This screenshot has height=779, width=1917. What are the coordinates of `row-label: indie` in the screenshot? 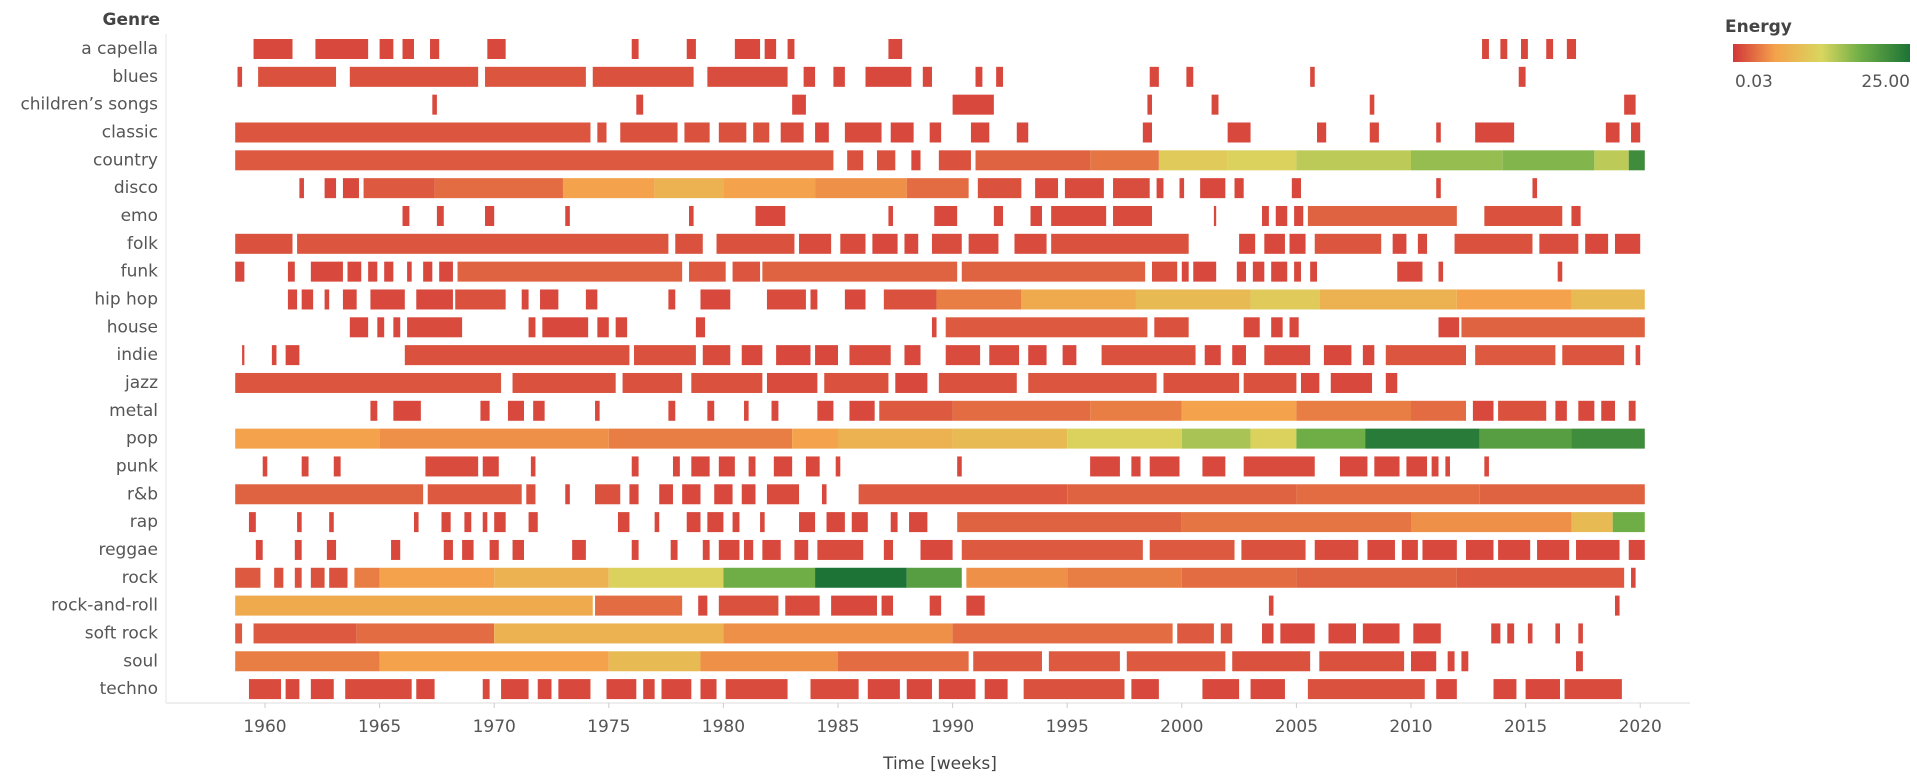 It's located at (137, 355).